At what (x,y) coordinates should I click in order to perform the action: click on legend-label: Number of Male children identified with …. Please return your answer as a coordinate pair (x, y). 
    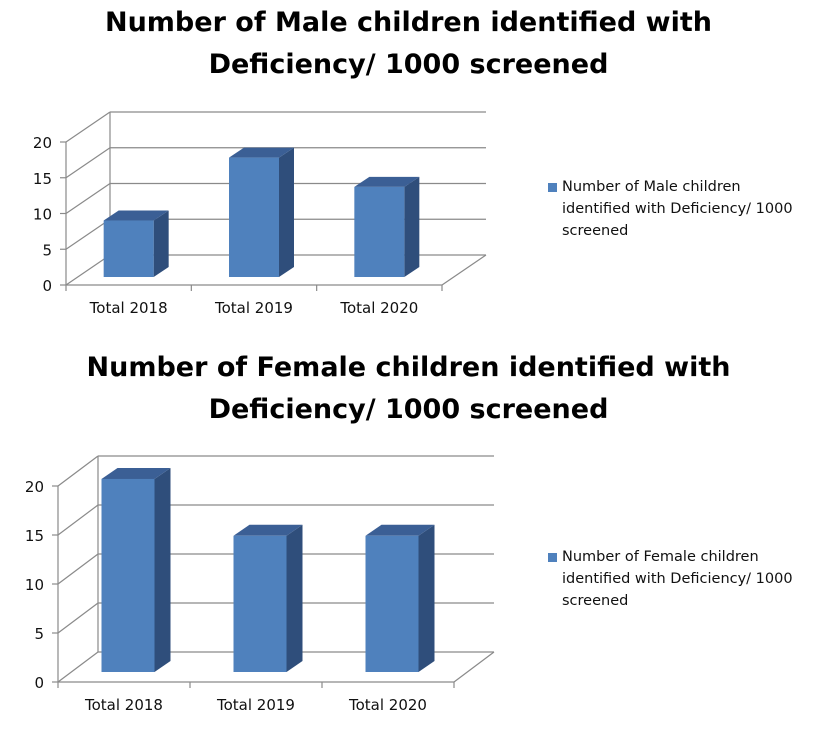
    Looking at the image, I should click on (677, 209).